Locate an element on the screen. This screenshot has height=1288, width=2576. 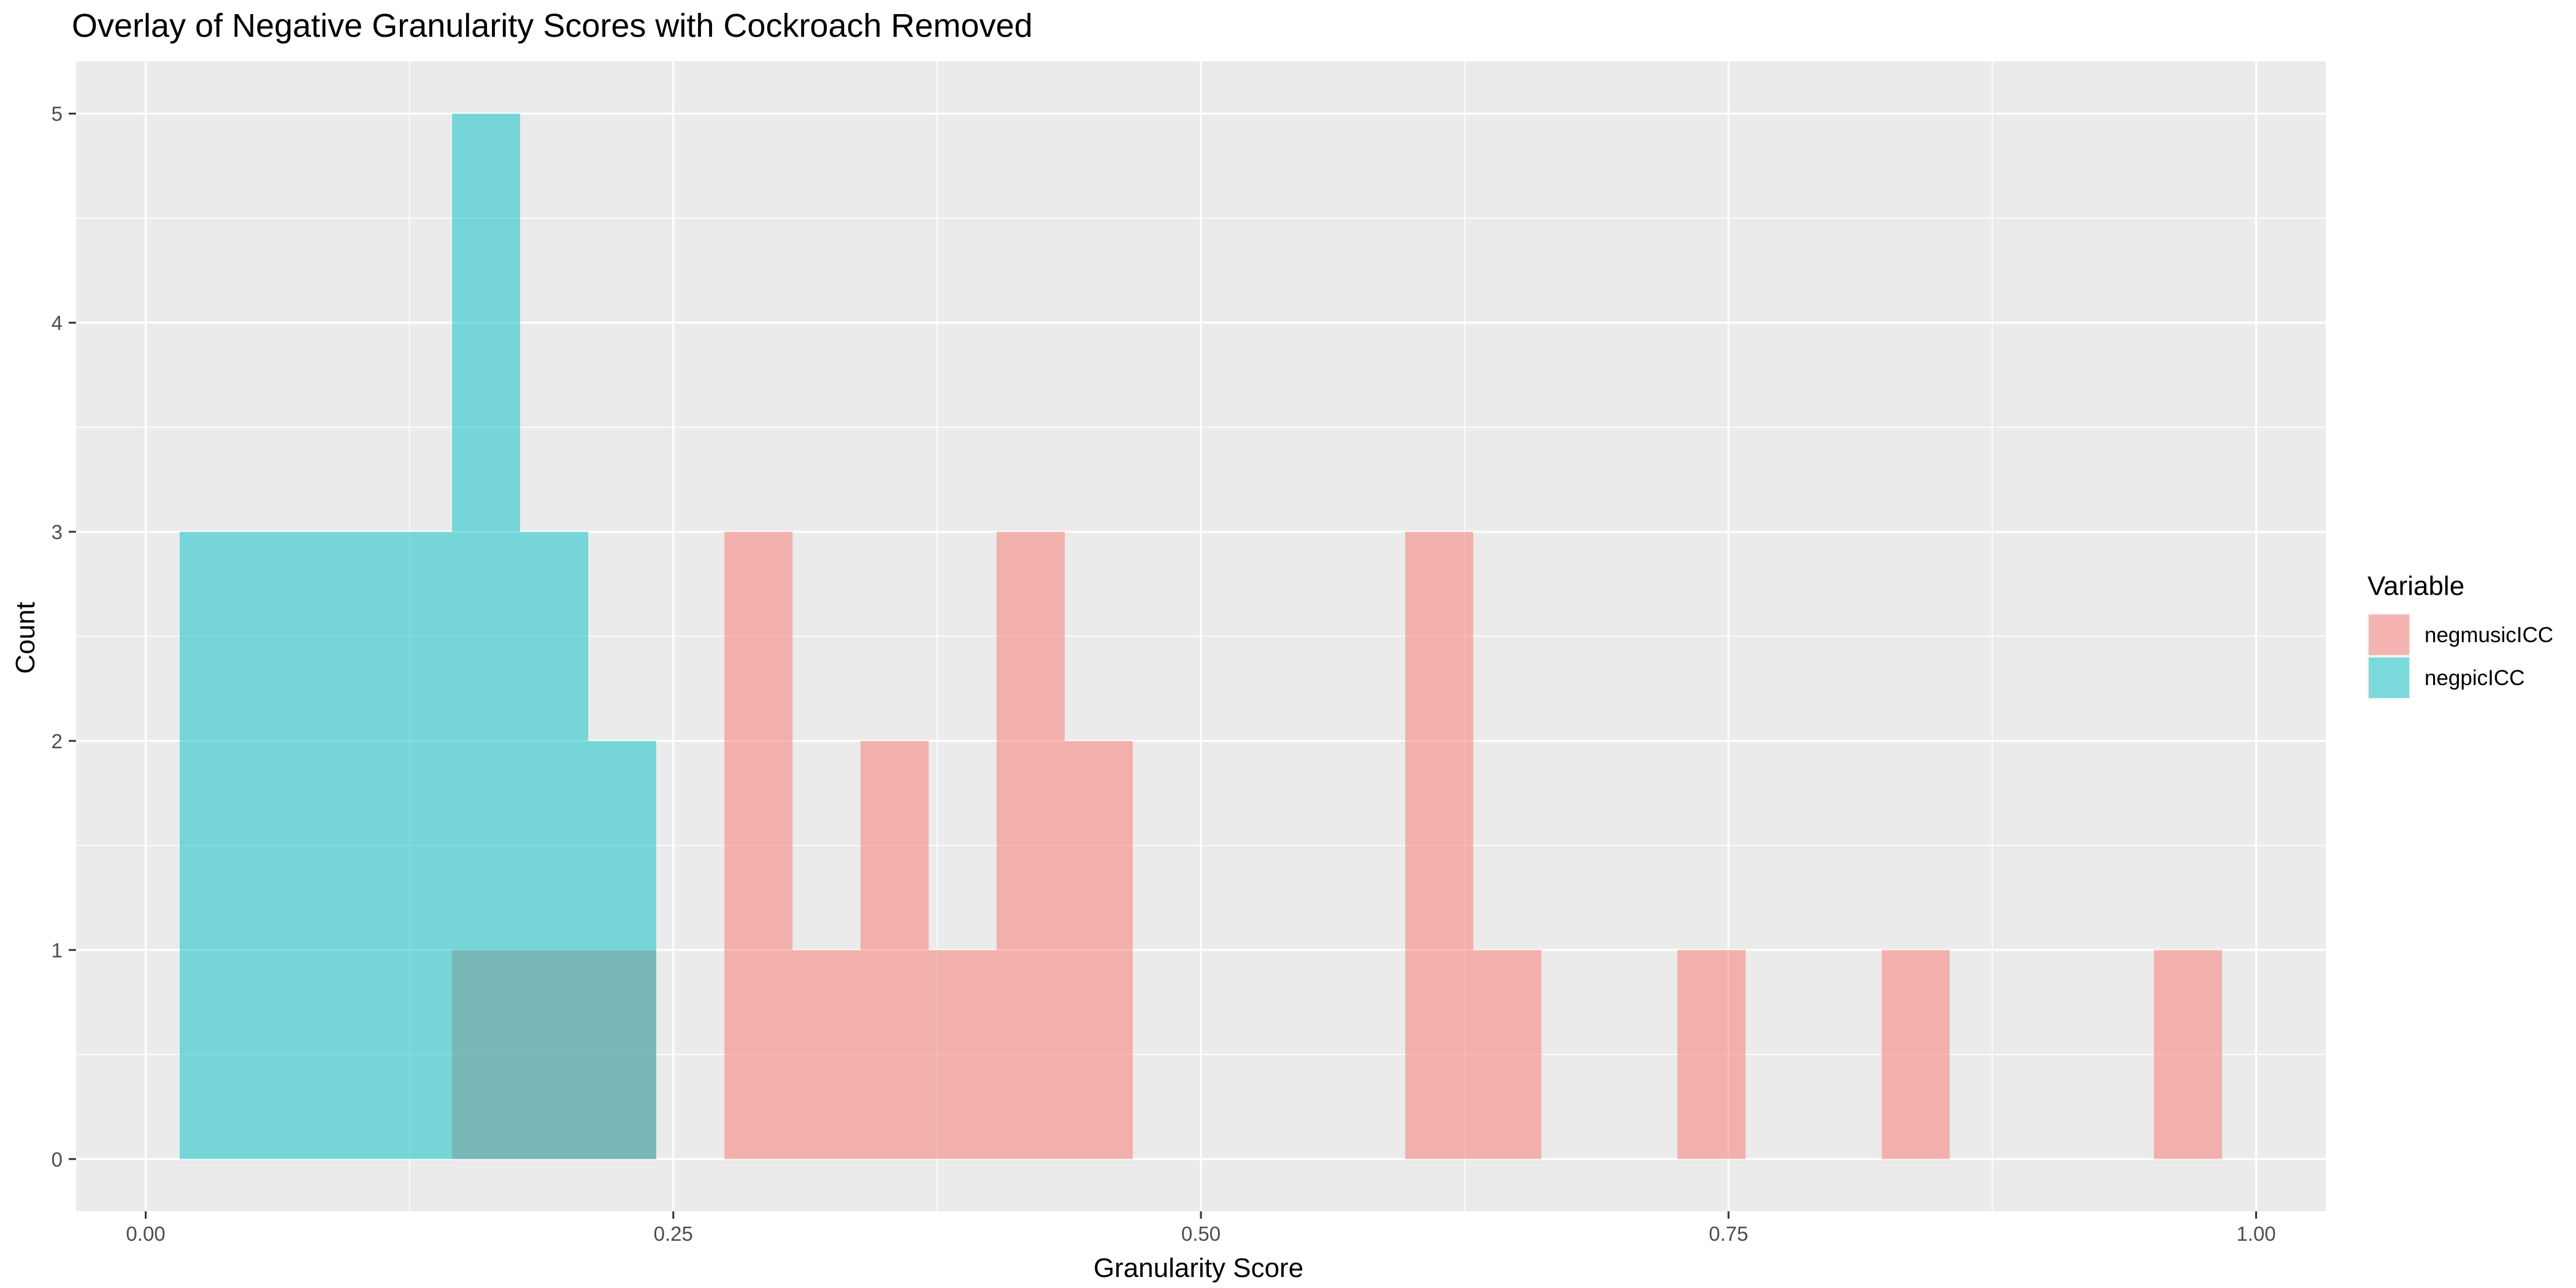
legend-title: Variable is located at coordinates (2415, 586).